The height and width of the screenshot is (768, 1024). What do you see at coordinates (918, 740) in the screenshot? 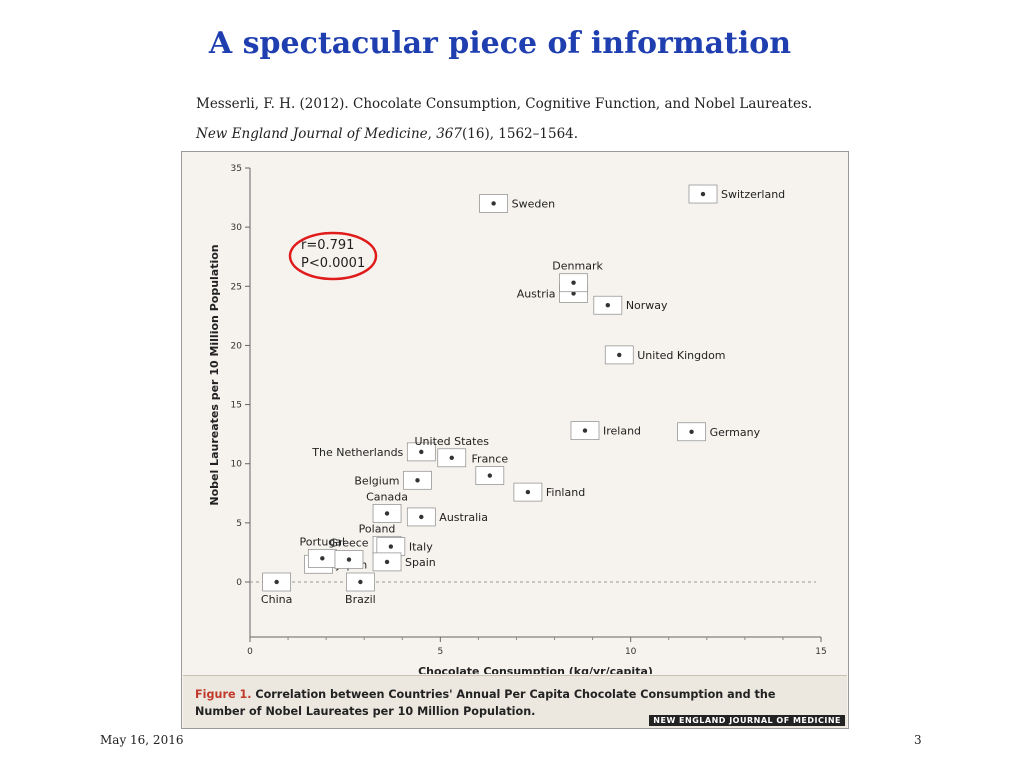
I see `page-number: 3` at bounding box center [918, 740].